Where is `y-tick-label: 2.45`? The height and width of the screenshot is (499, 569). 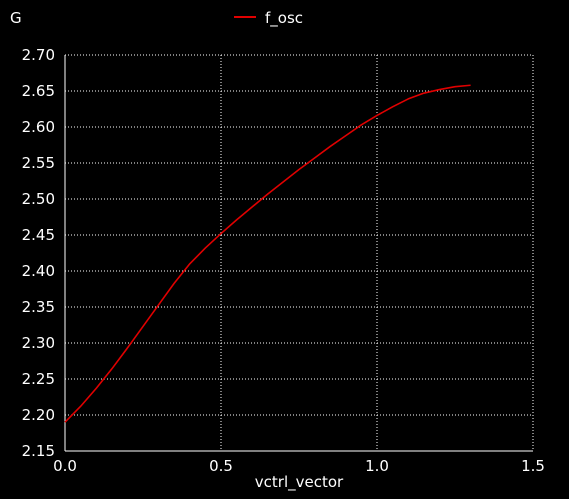 y-tick-label: 2.45 is located at coordinates (38, 235).